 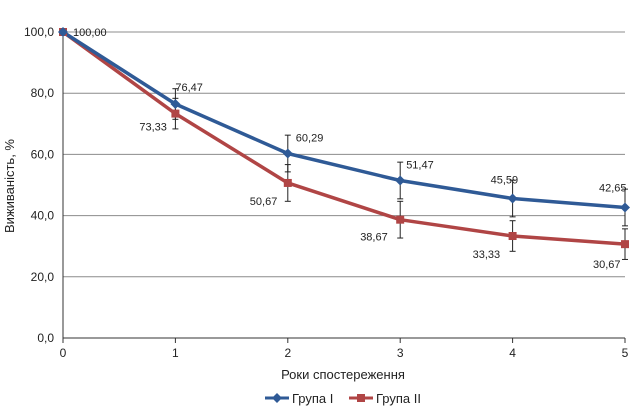 I want to click on y-tick-label: 0,0, so click(x=45, y=338).